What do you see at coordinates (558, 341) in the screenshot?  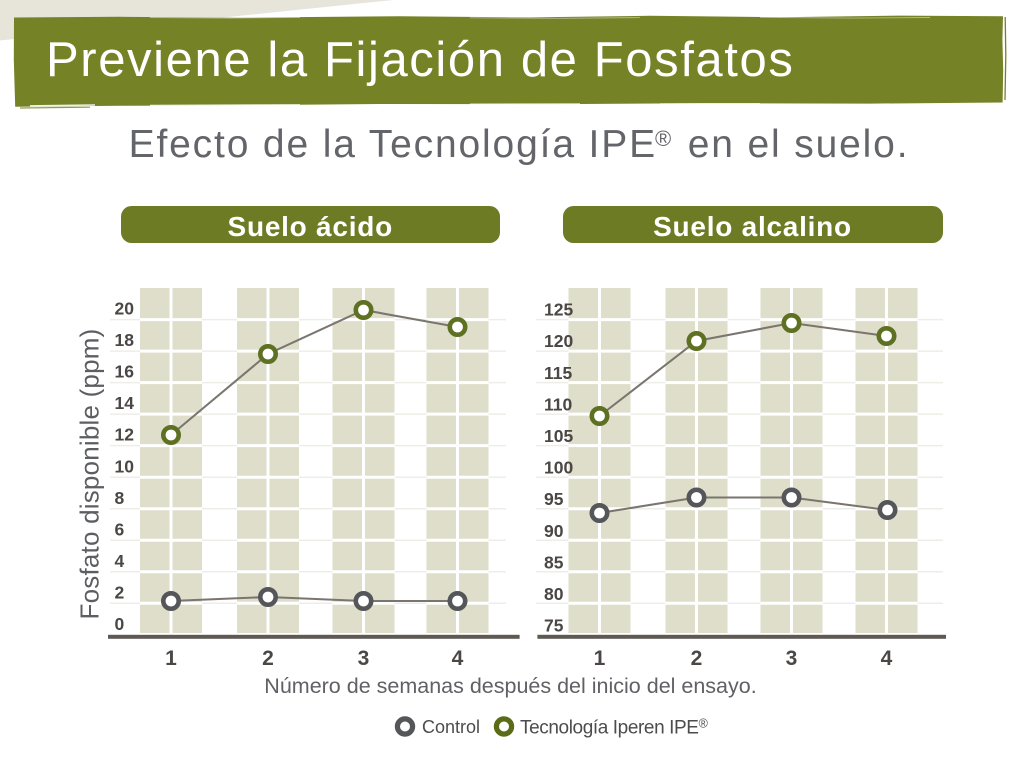 I see `svg-text: 120` at bounding box center [558, 341].